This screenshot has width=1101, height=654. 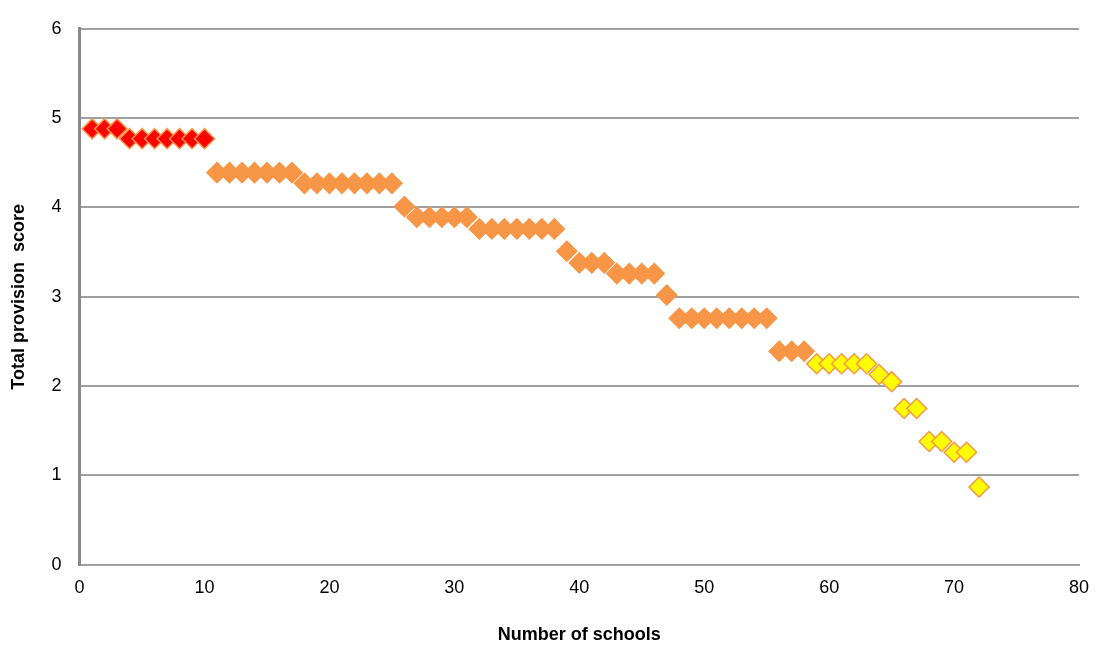 I want to click on y-tick-label: 5, so click(x=56, y=117).